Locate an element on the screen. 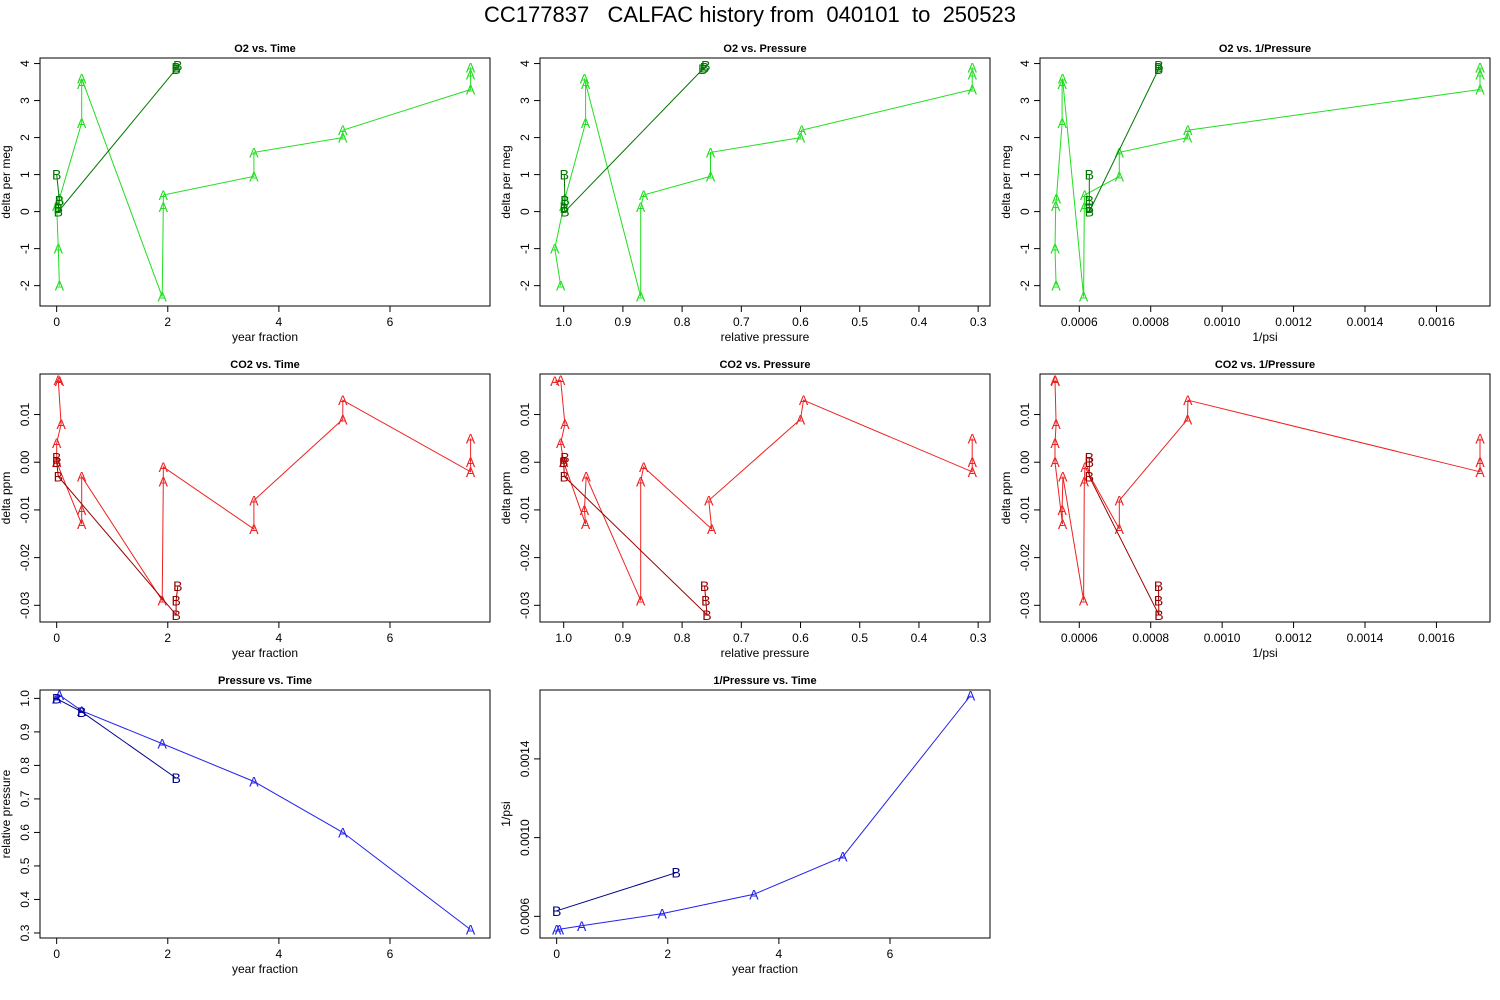  y-tick-label: -0.02 is located at coordinates (1025, 558).